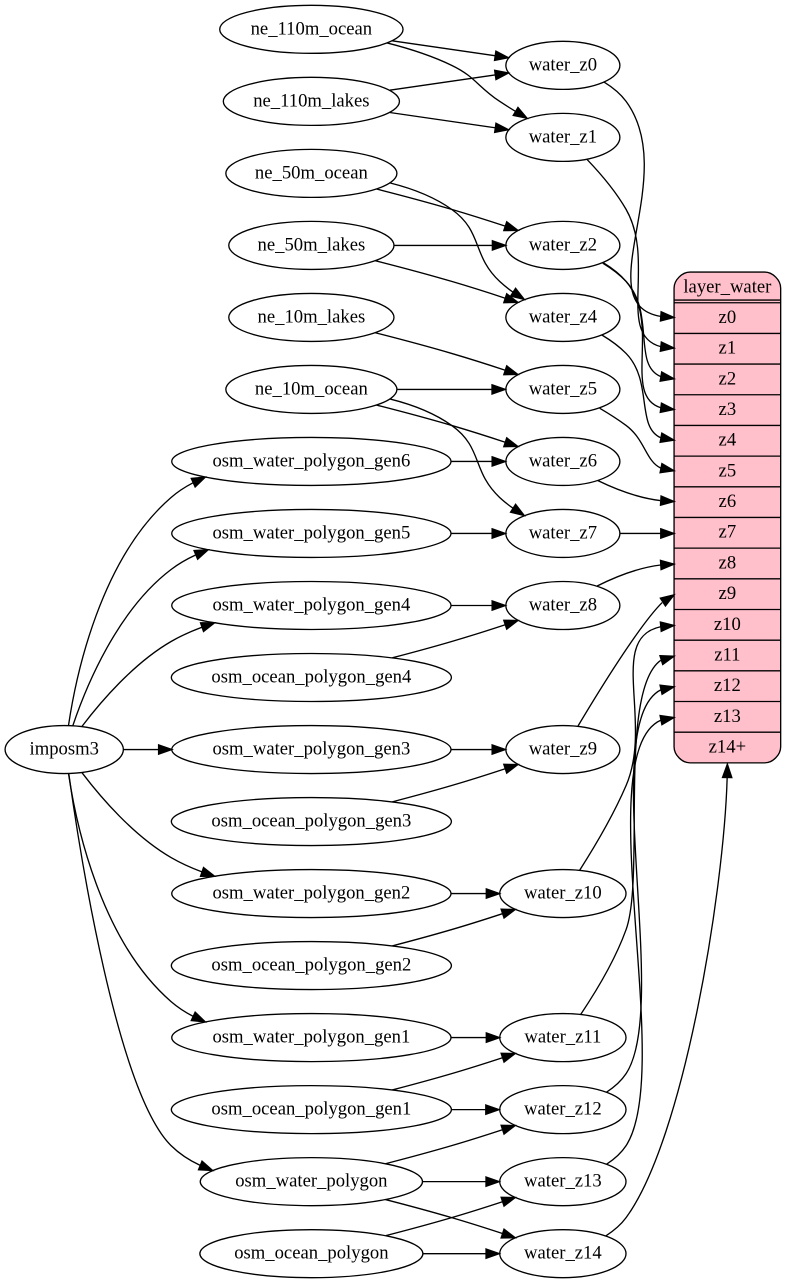 The height and width of the screenshot is (1283, 786). Describe the element at coordinates (311, 676) in the screenshot. I see `svg-text: osm_ocean_polygon_gen4` at that location.